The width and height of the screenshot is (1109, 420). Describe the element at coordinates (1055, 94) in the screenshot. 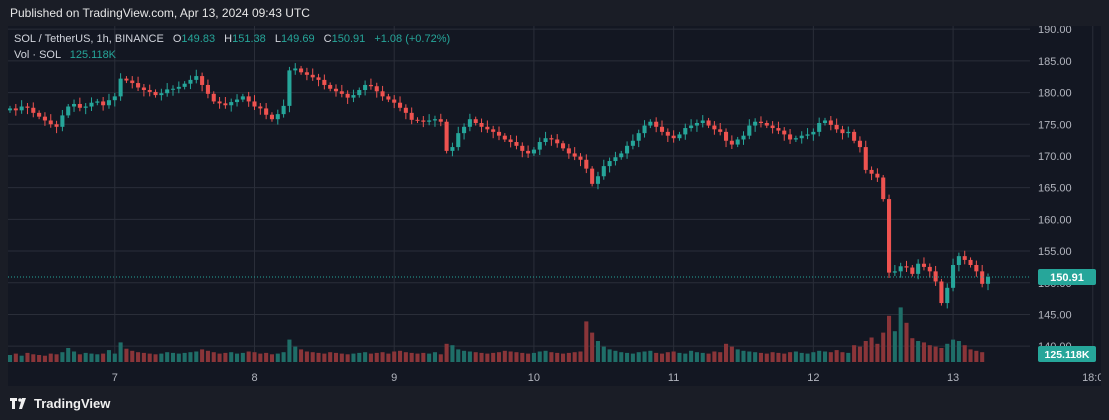

I see `price-tick-label: 180.00` at that location.